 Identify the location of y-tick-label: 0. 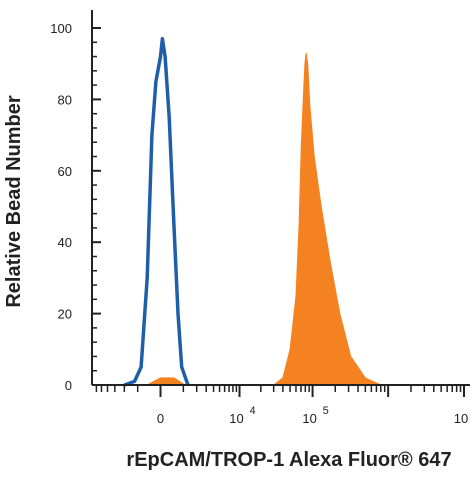
(68, 385).